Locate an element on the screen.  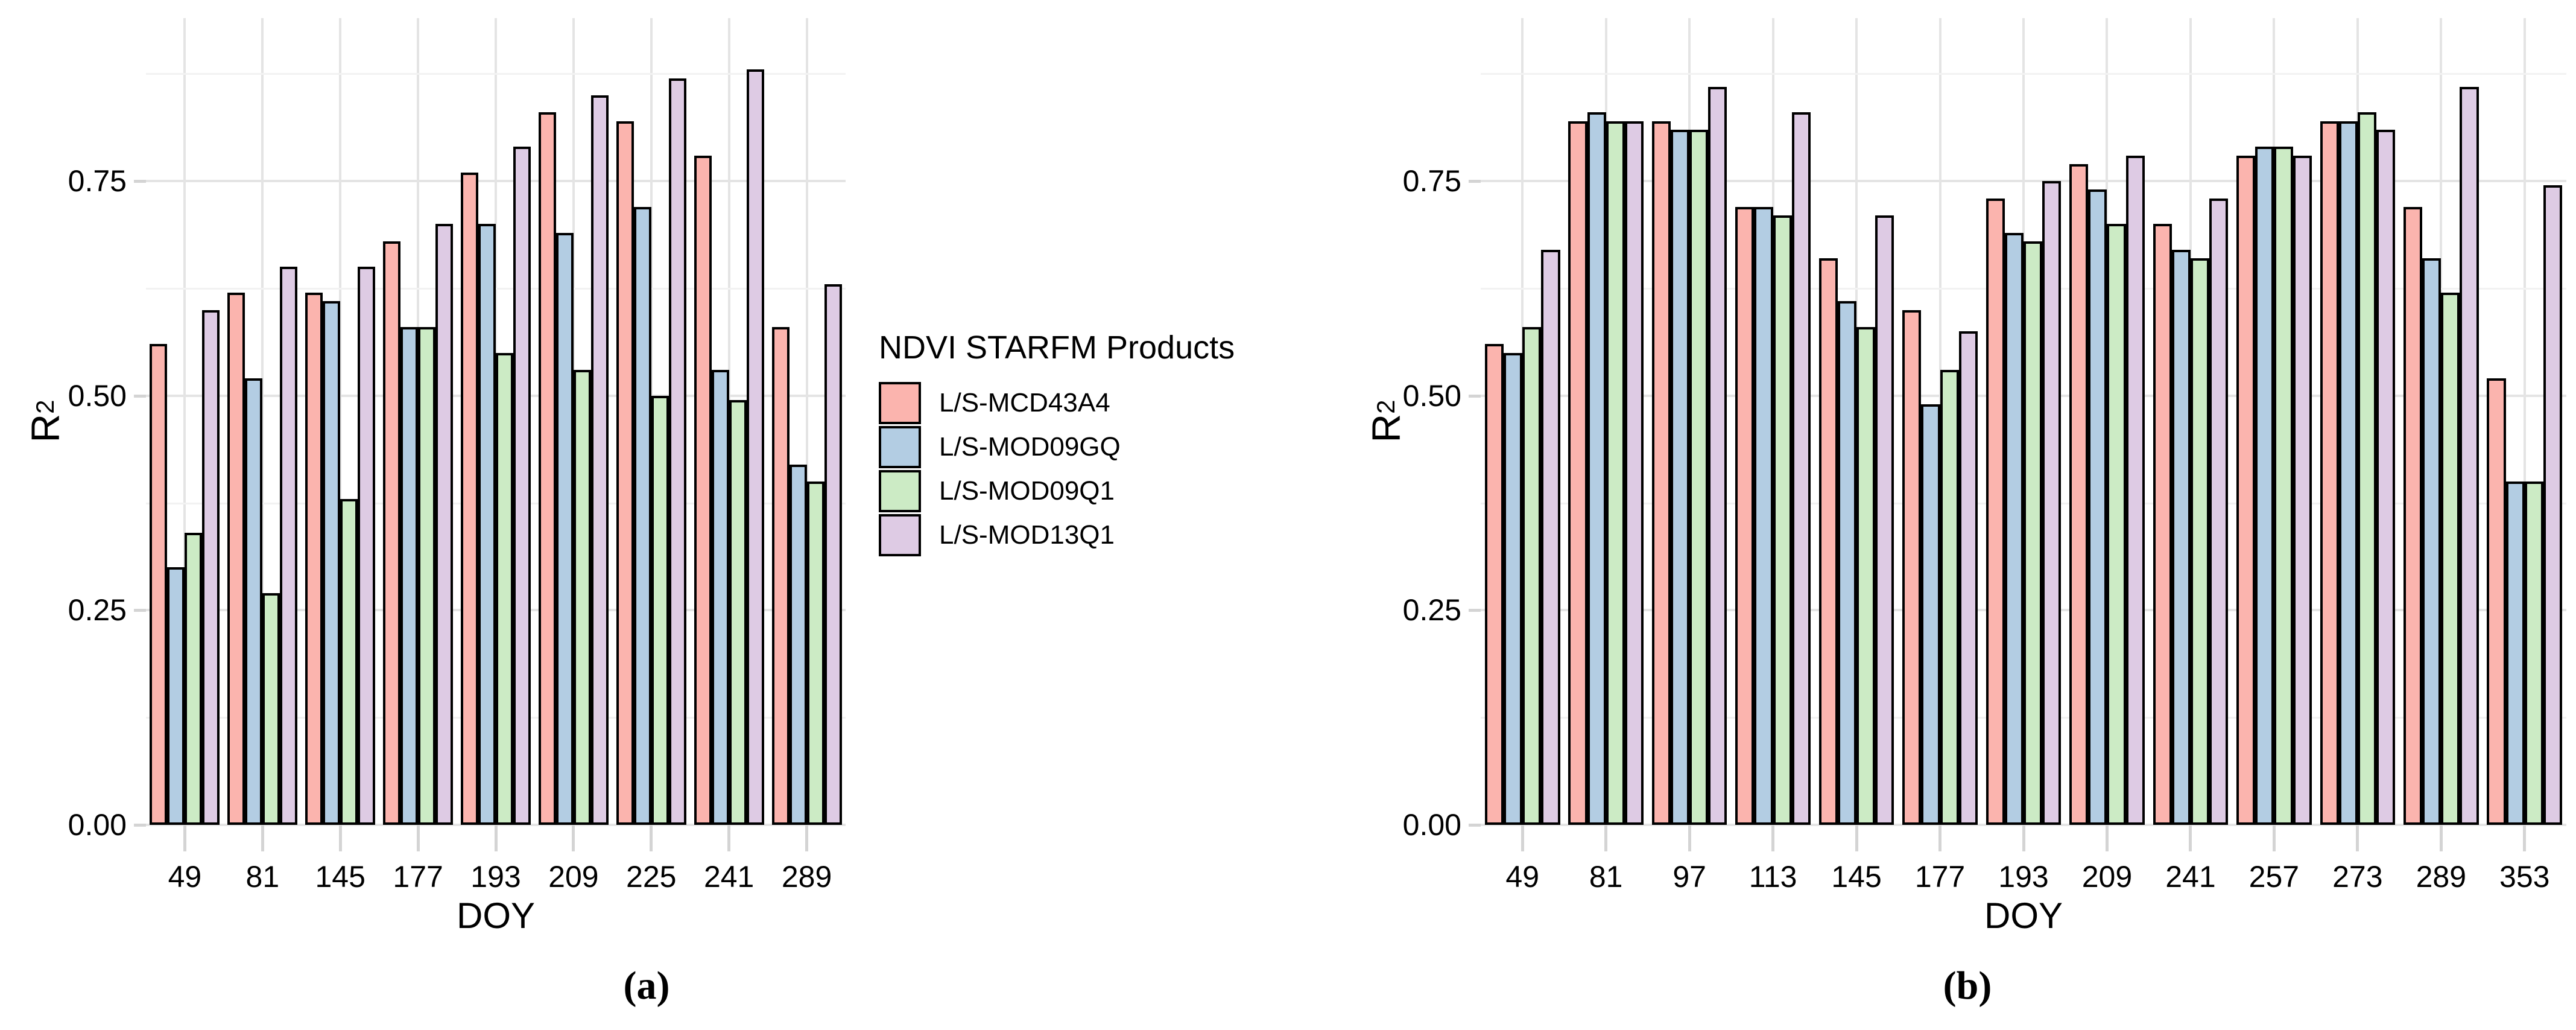
x-axis-tick-label: 225 is located at coordinates (651, 877).